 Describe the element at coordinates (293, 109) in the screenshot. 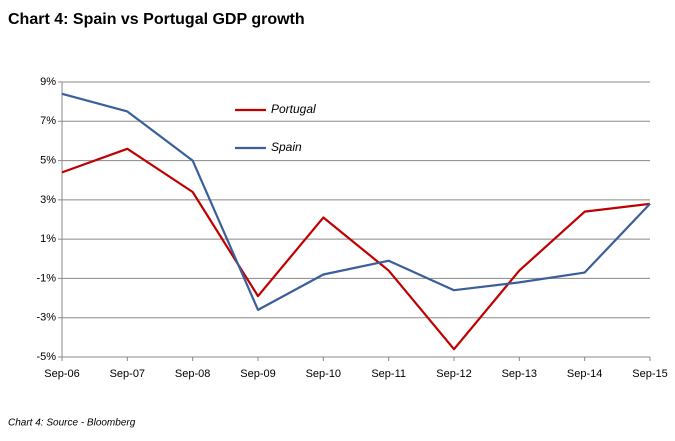

I see `legend-label: Portugal` at that location.